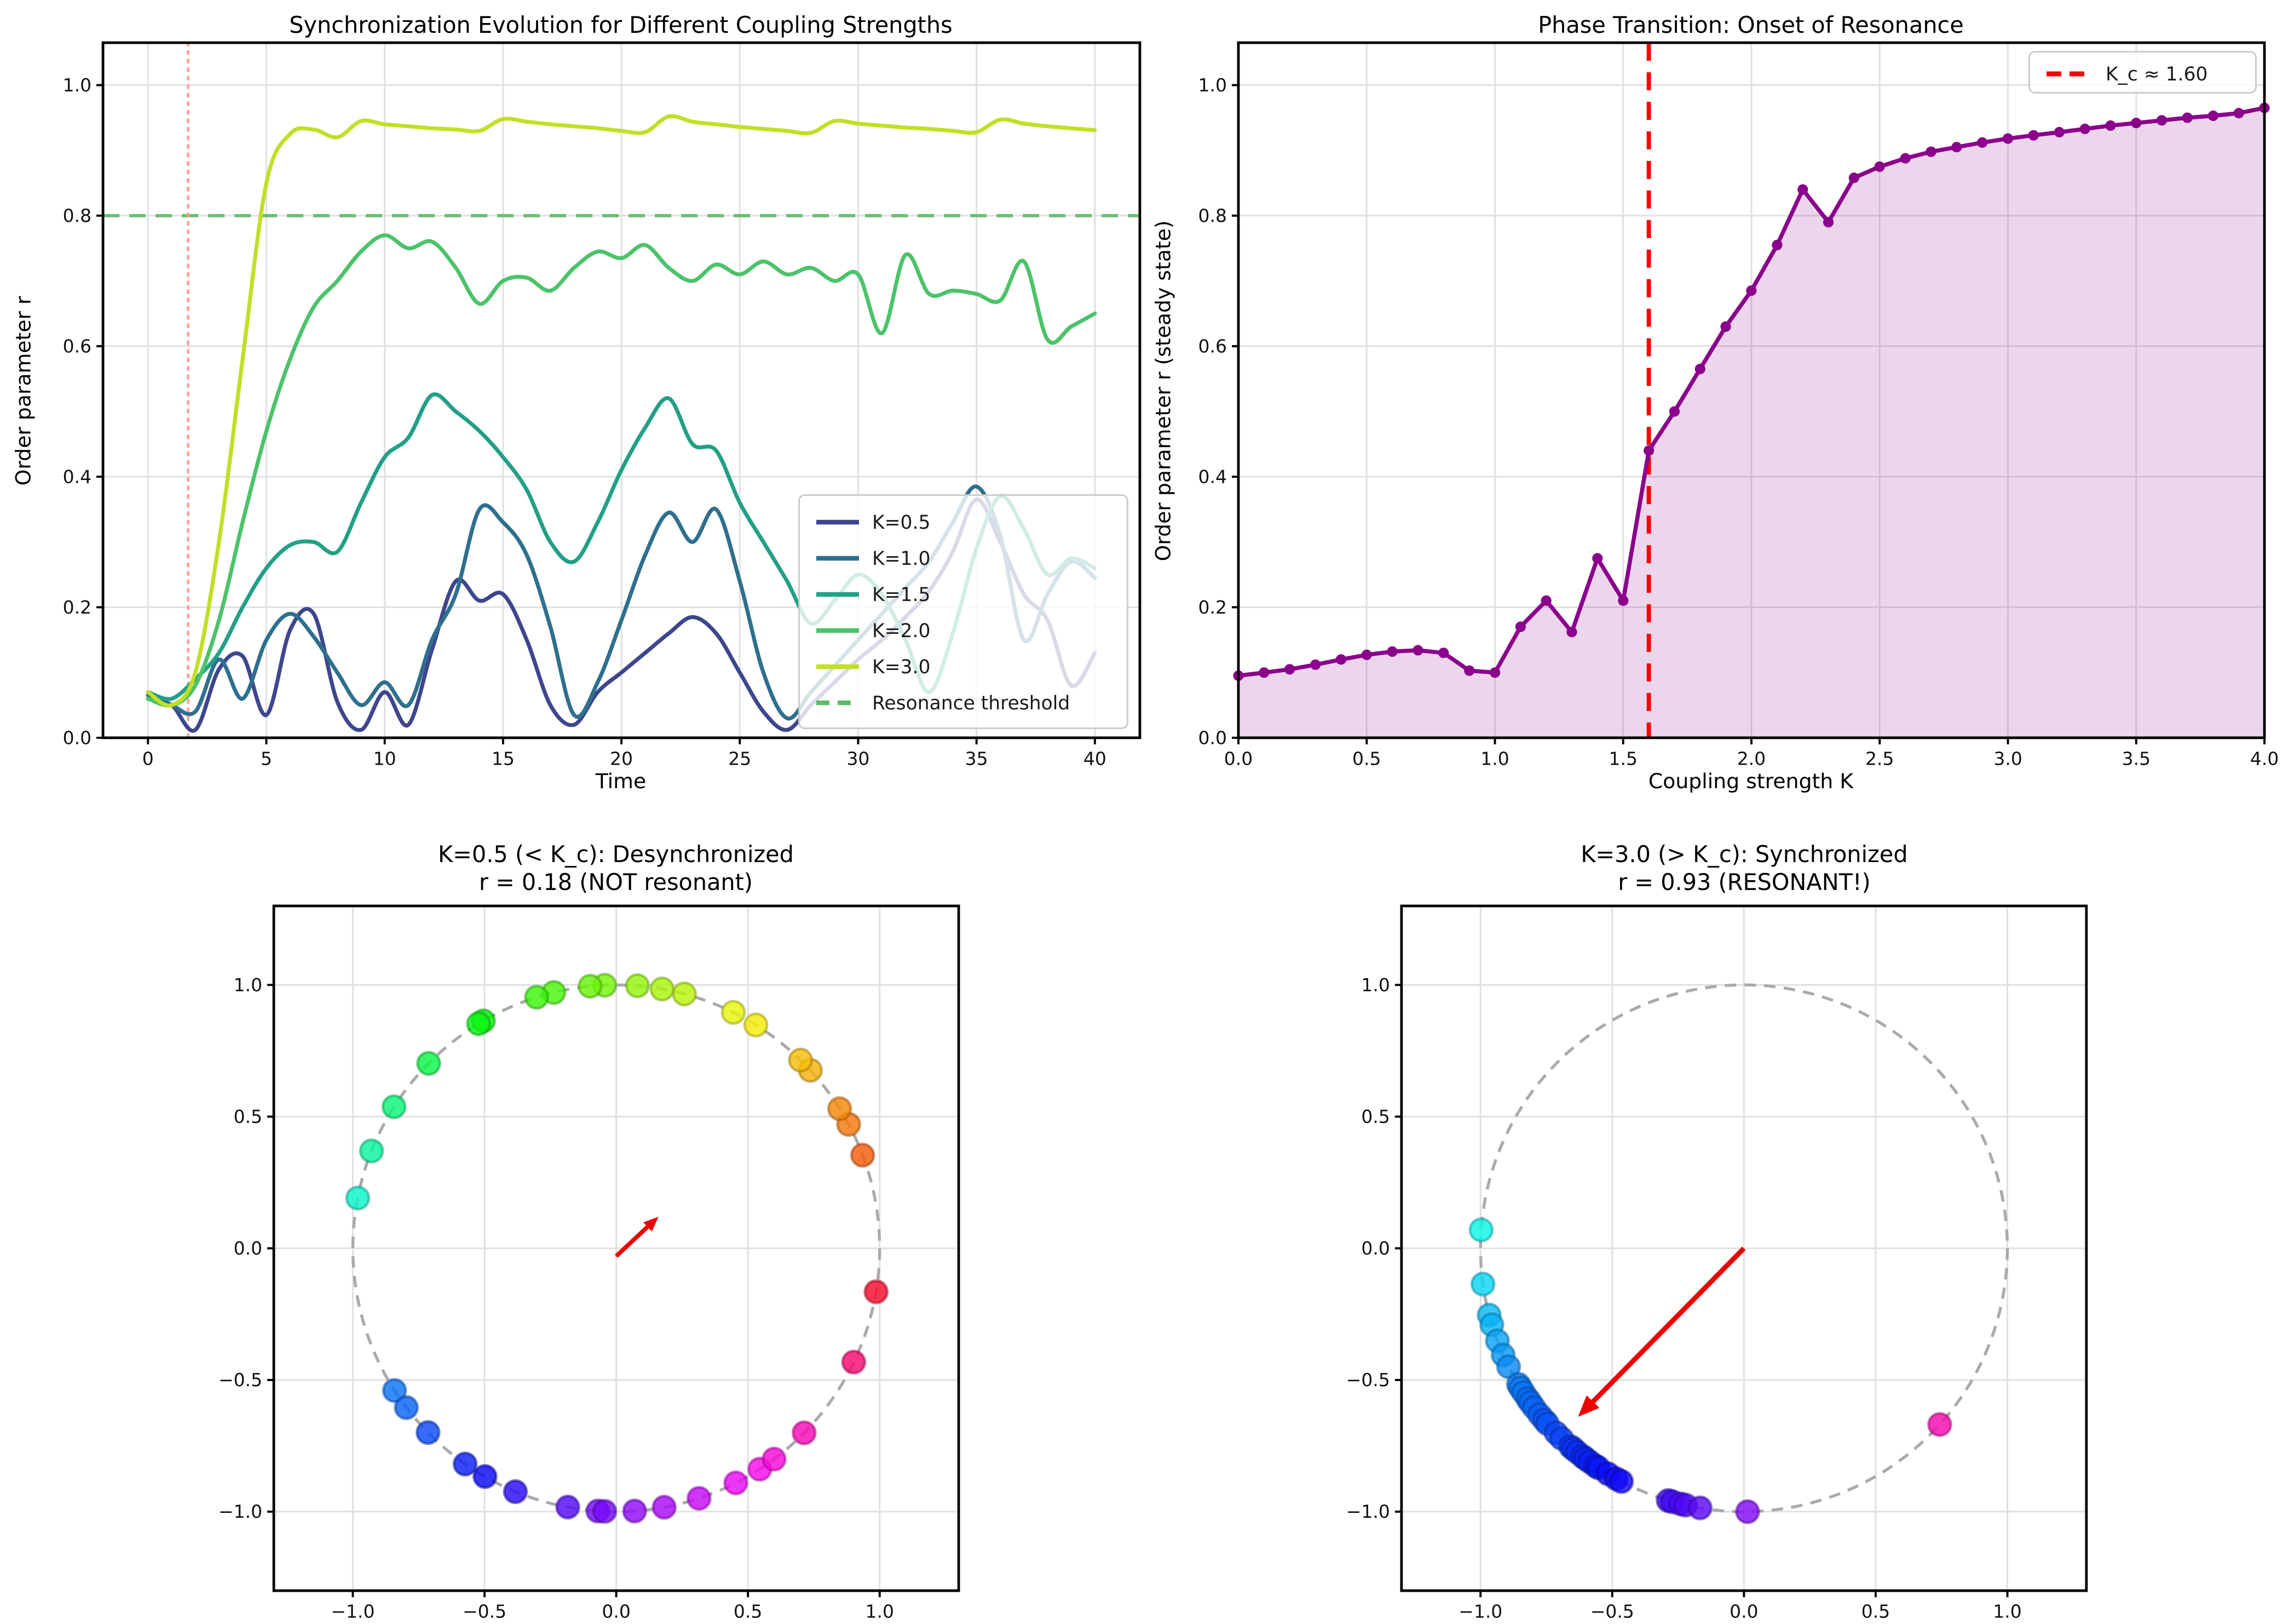 The width and height of the screenshot is (2283, 1624). Describe the element at coordinates (77, 476) in the screenshot. I see `y-tick-label: 0.4` at that location.